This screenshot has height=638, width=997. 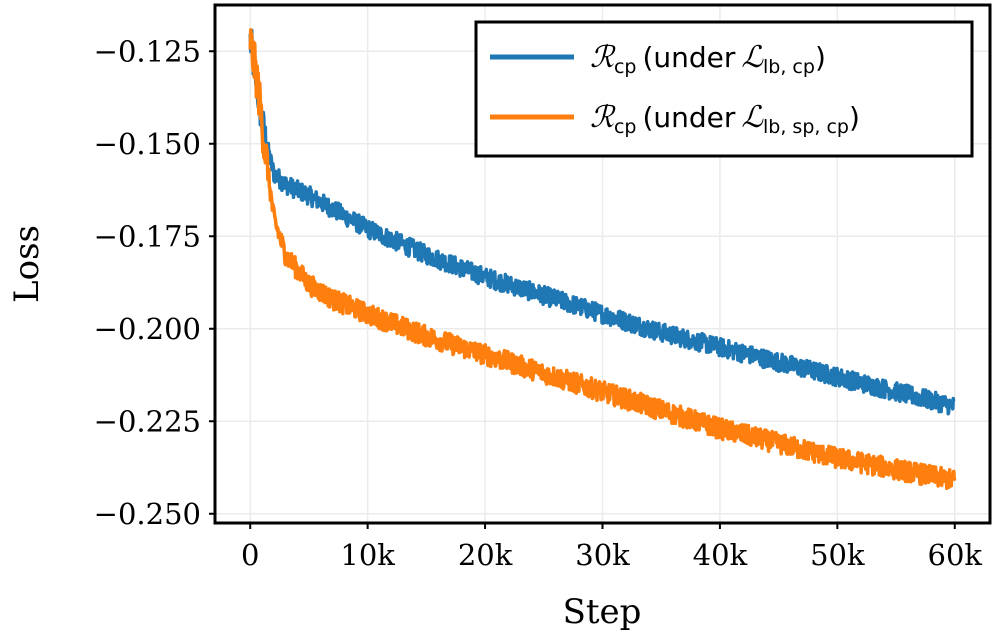 I want to click on x-tick-label: 0, so click(x=250, y=555).